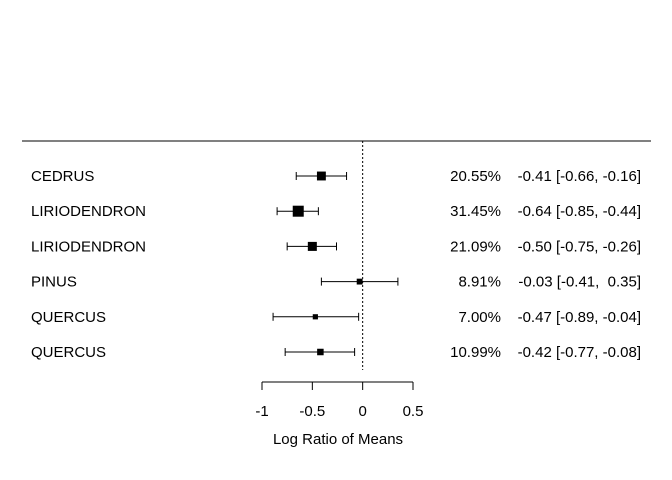 This screenshot has width=672, height=480. Describe the element at coordinates (362, 411) in the screenshot. I see `x-tick-label: 0` at that location.